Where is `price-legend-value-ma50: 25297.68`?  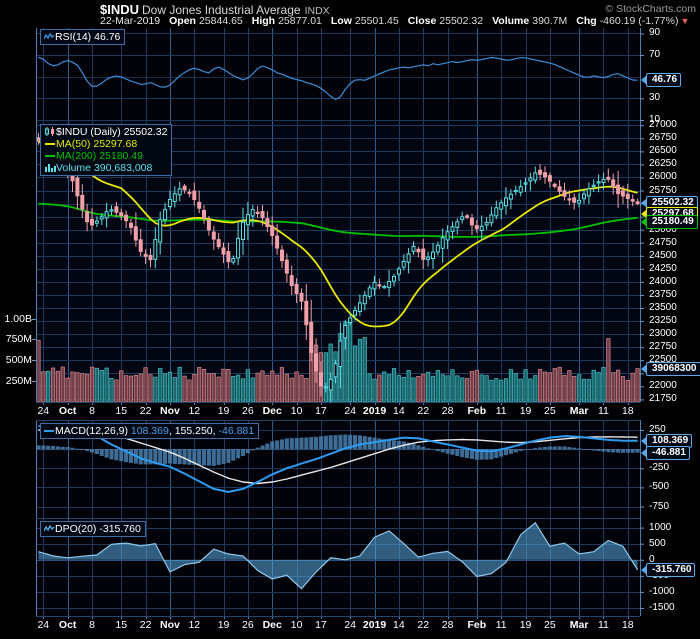 price-legend-value-ma50: 25297.68 is located at coordinates (115, 144).